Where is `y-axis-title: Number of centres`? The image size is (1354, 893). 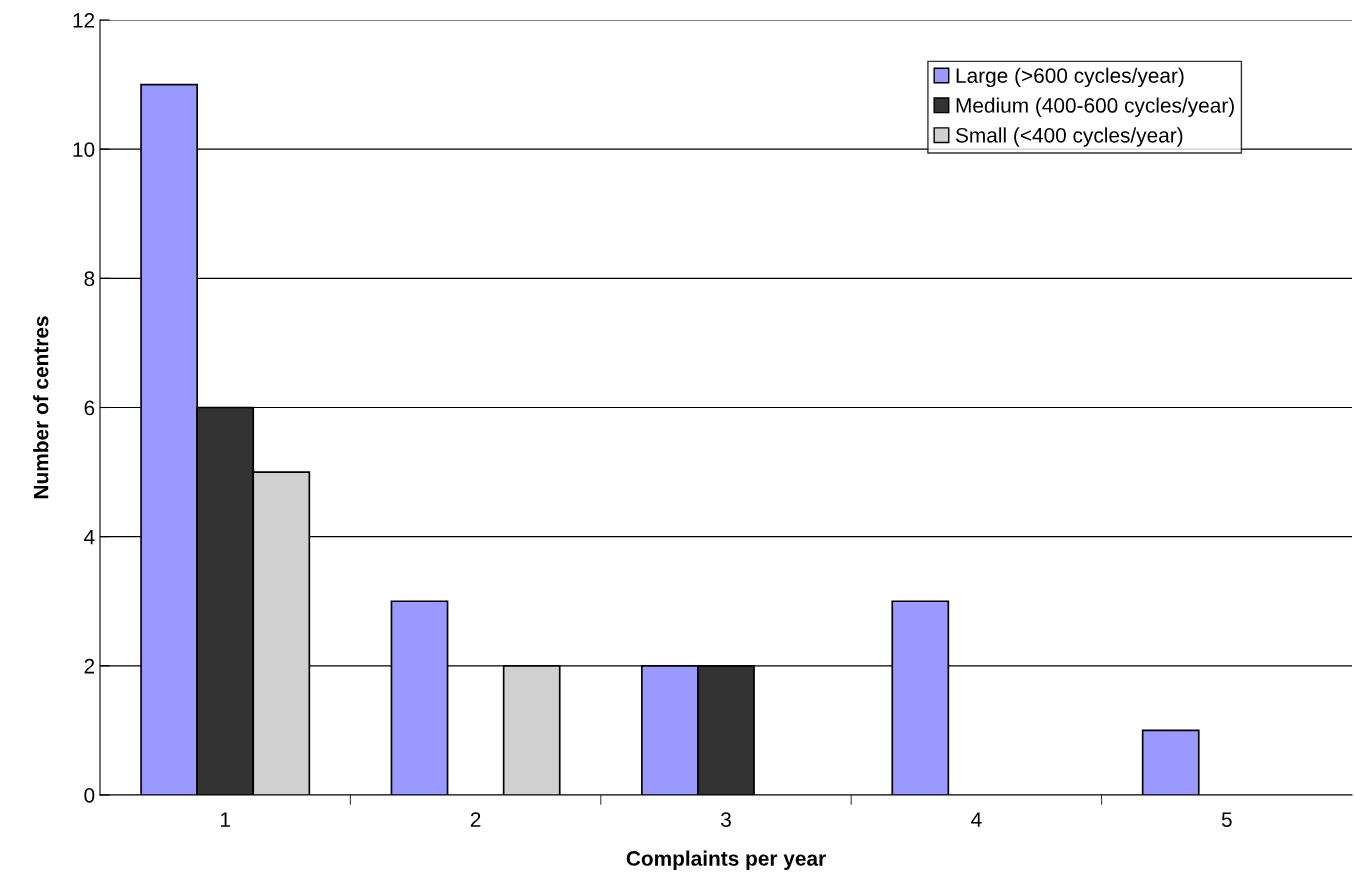
y-axis-title: Number of centres is located at coordinates (41, 407).